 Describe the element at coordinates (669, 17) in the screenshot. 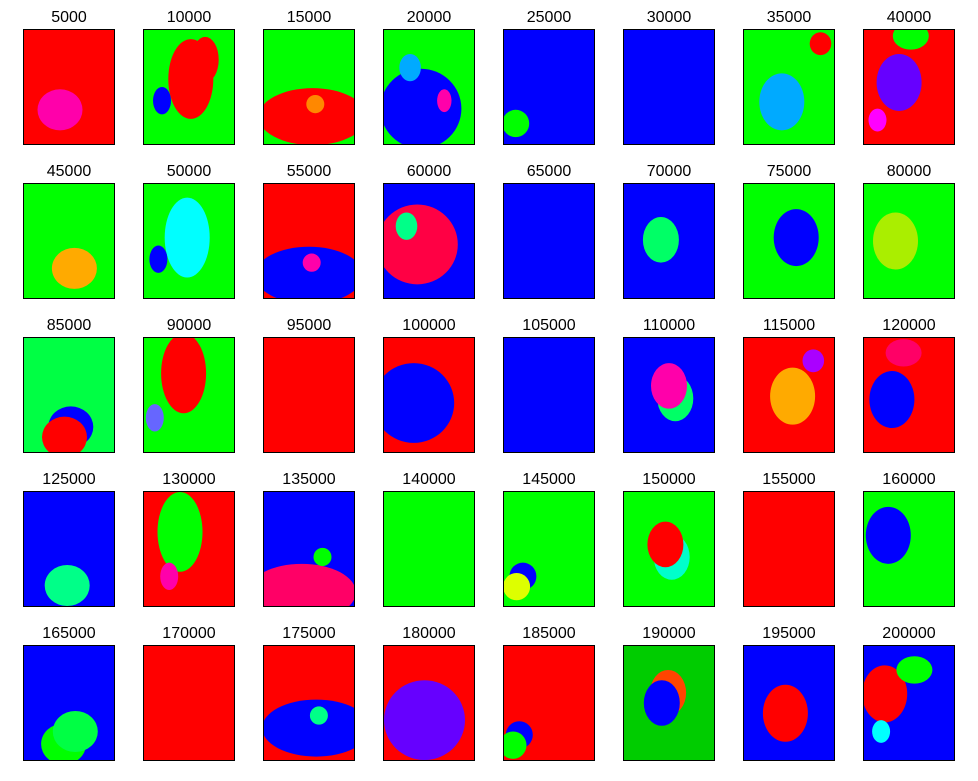

I see `panel-title: 30000` at that location.